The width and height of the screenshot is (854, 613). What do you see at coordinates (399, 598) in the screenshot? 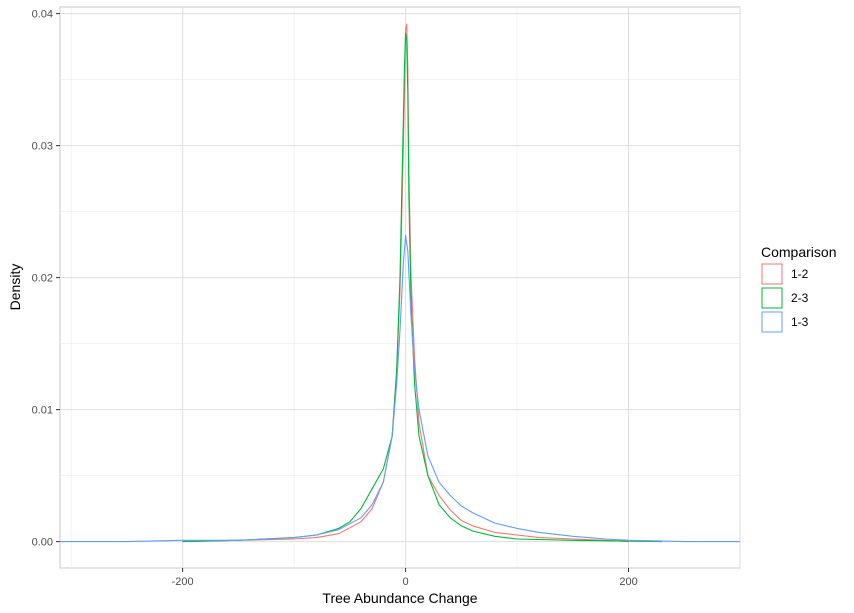
I see `x-axis-title: Tree Abundance Change` at bounding box center [399, 598].